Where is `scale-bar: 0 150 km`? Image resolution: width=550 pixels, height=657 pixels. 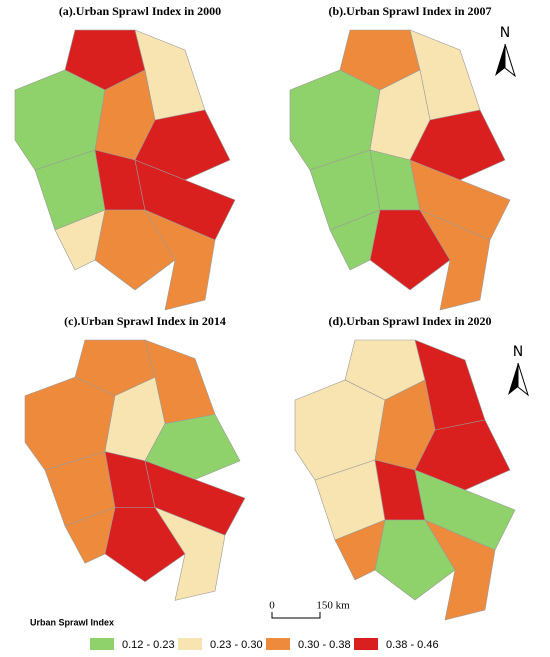
scale-bar: 0 150 km is located at coordinates (309, 609).